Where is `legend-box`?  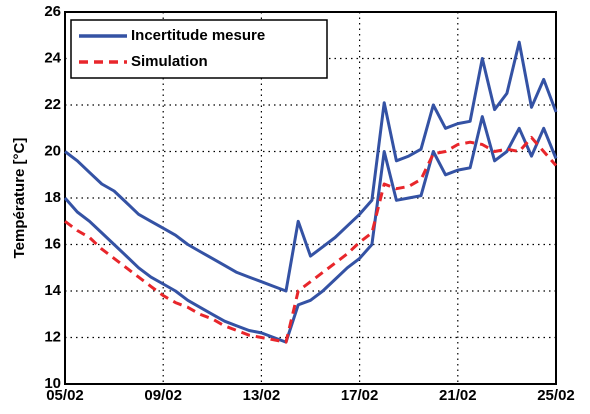
legend-box is located at coordinates (199, 49).